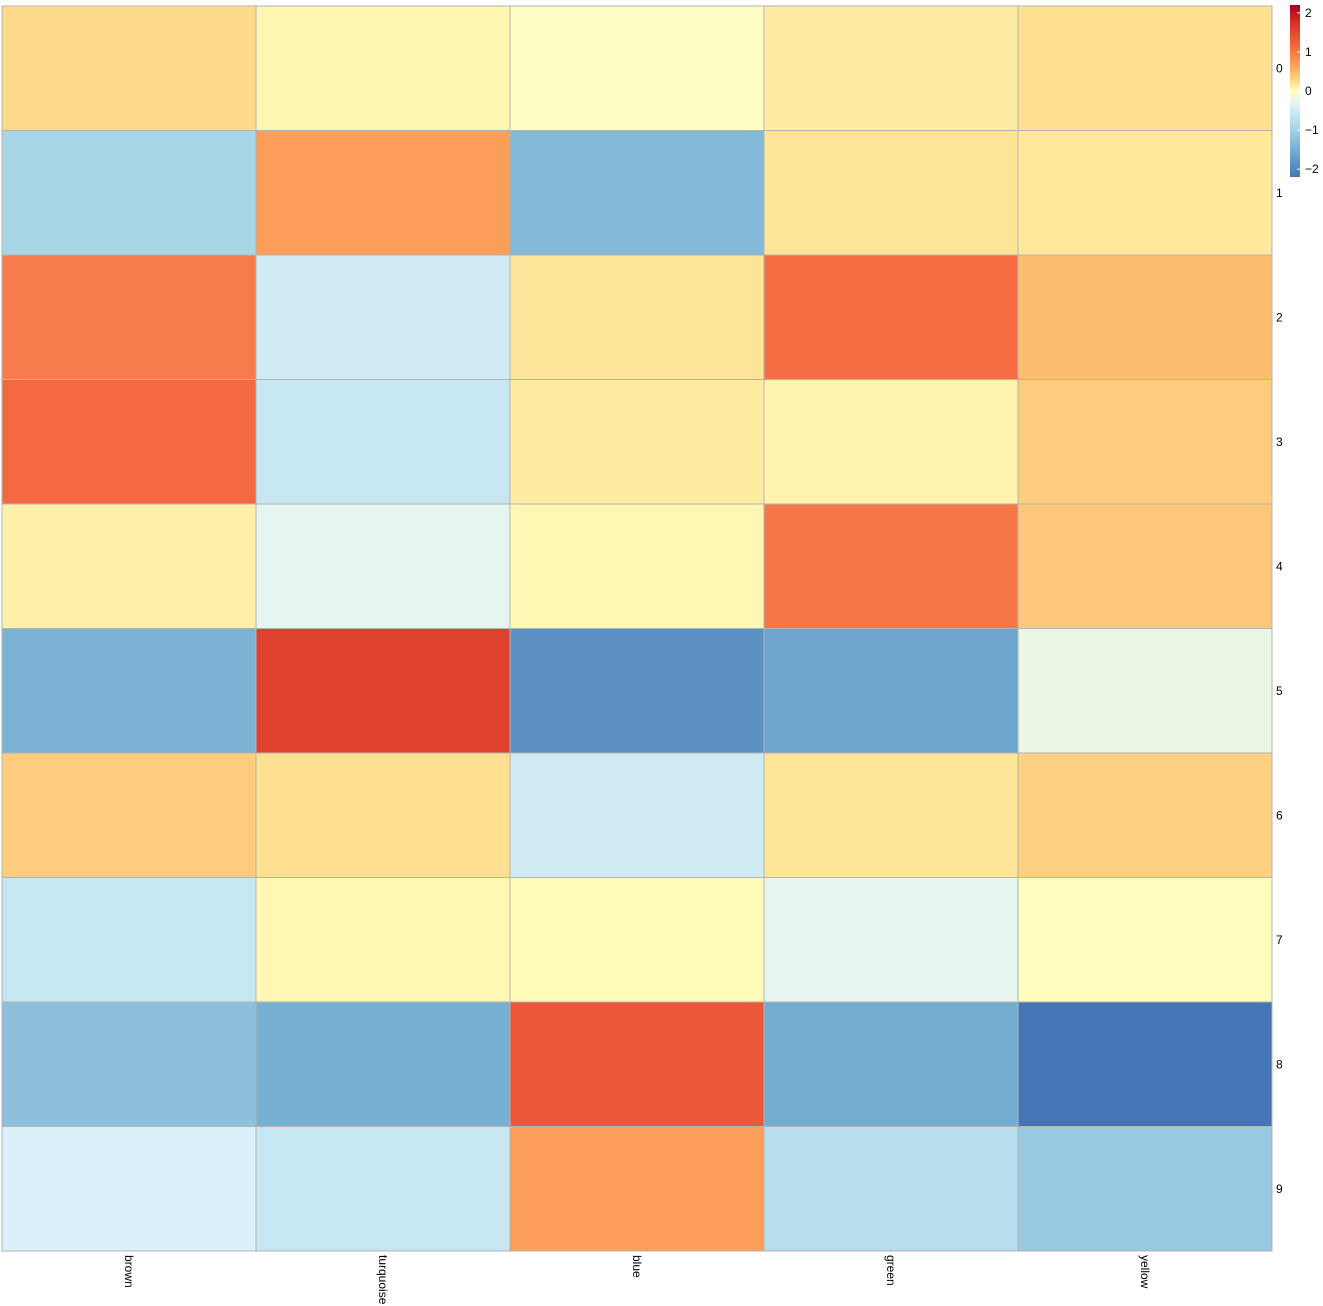  Describe the element at coordinates (1145, 940) in the screenshot. I see `heatmap-cell-7-yellow` at that location.